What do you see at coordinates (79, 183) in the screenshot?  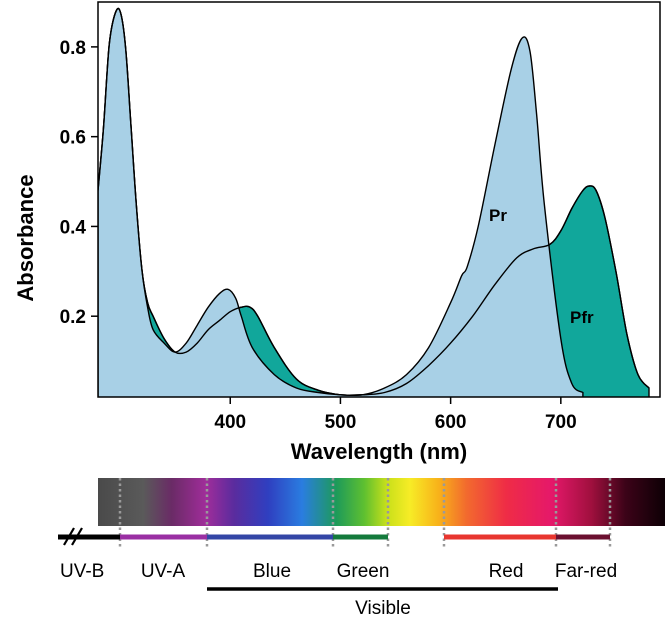 I see `y-axis-ticks: 0.2 0.4 0.6 0.8` at bounding box center [79, 183].